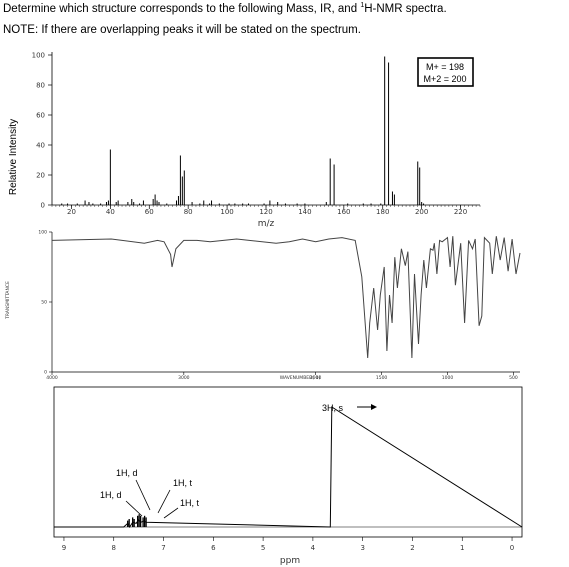 This screenshot has height=567, width=569. What do you see at coordinates (71, 212) in the screenshot?
I see `mass-x-tick-label: 20` at bounding box center [71, 212].